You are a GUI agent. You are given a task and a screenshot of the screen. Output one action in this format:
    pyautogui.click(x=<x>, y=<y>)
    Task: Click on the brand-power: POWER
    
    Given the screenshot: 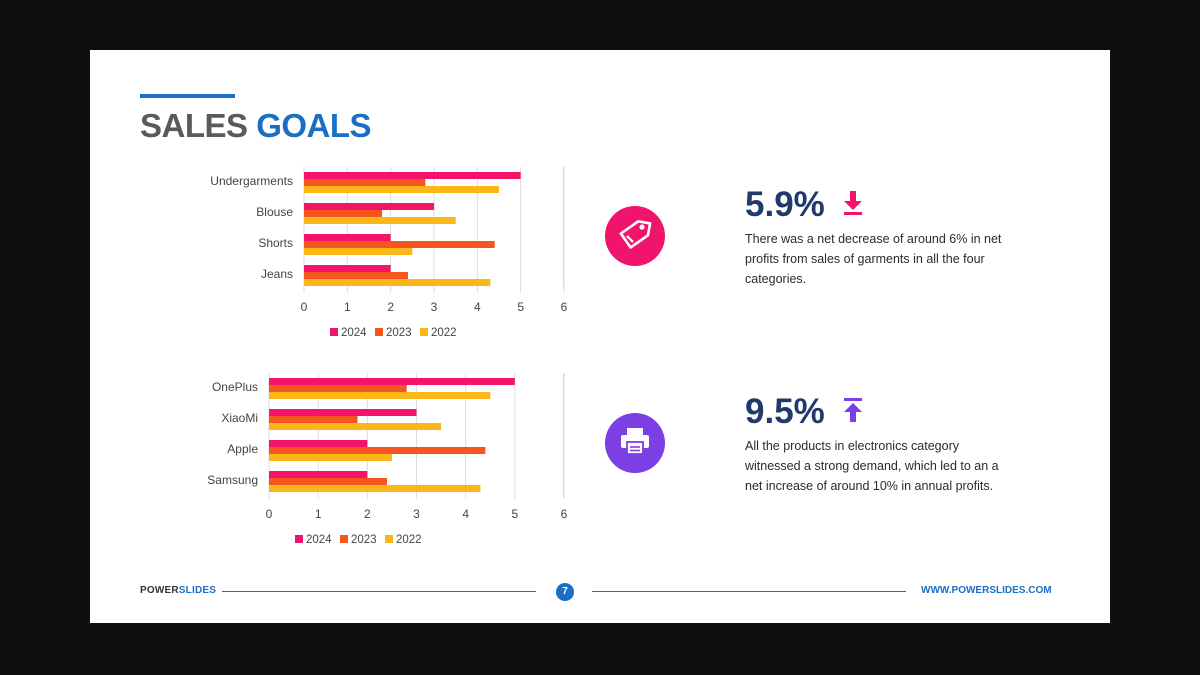 What is the action you would take?
    pyautogui.click(x=159, y=590)
    